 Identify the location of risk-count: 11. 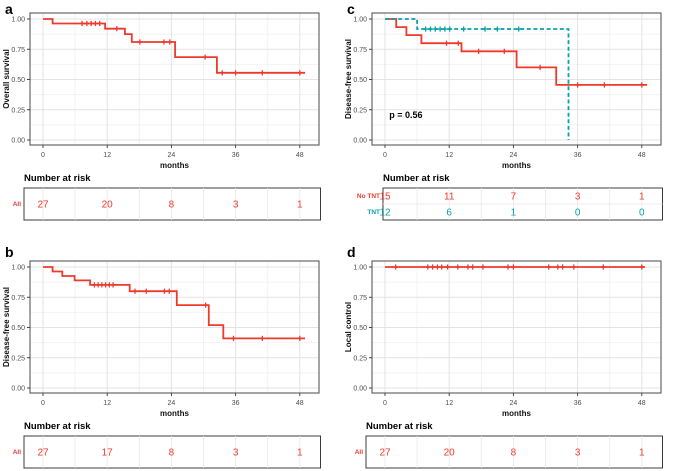
(449, 197).